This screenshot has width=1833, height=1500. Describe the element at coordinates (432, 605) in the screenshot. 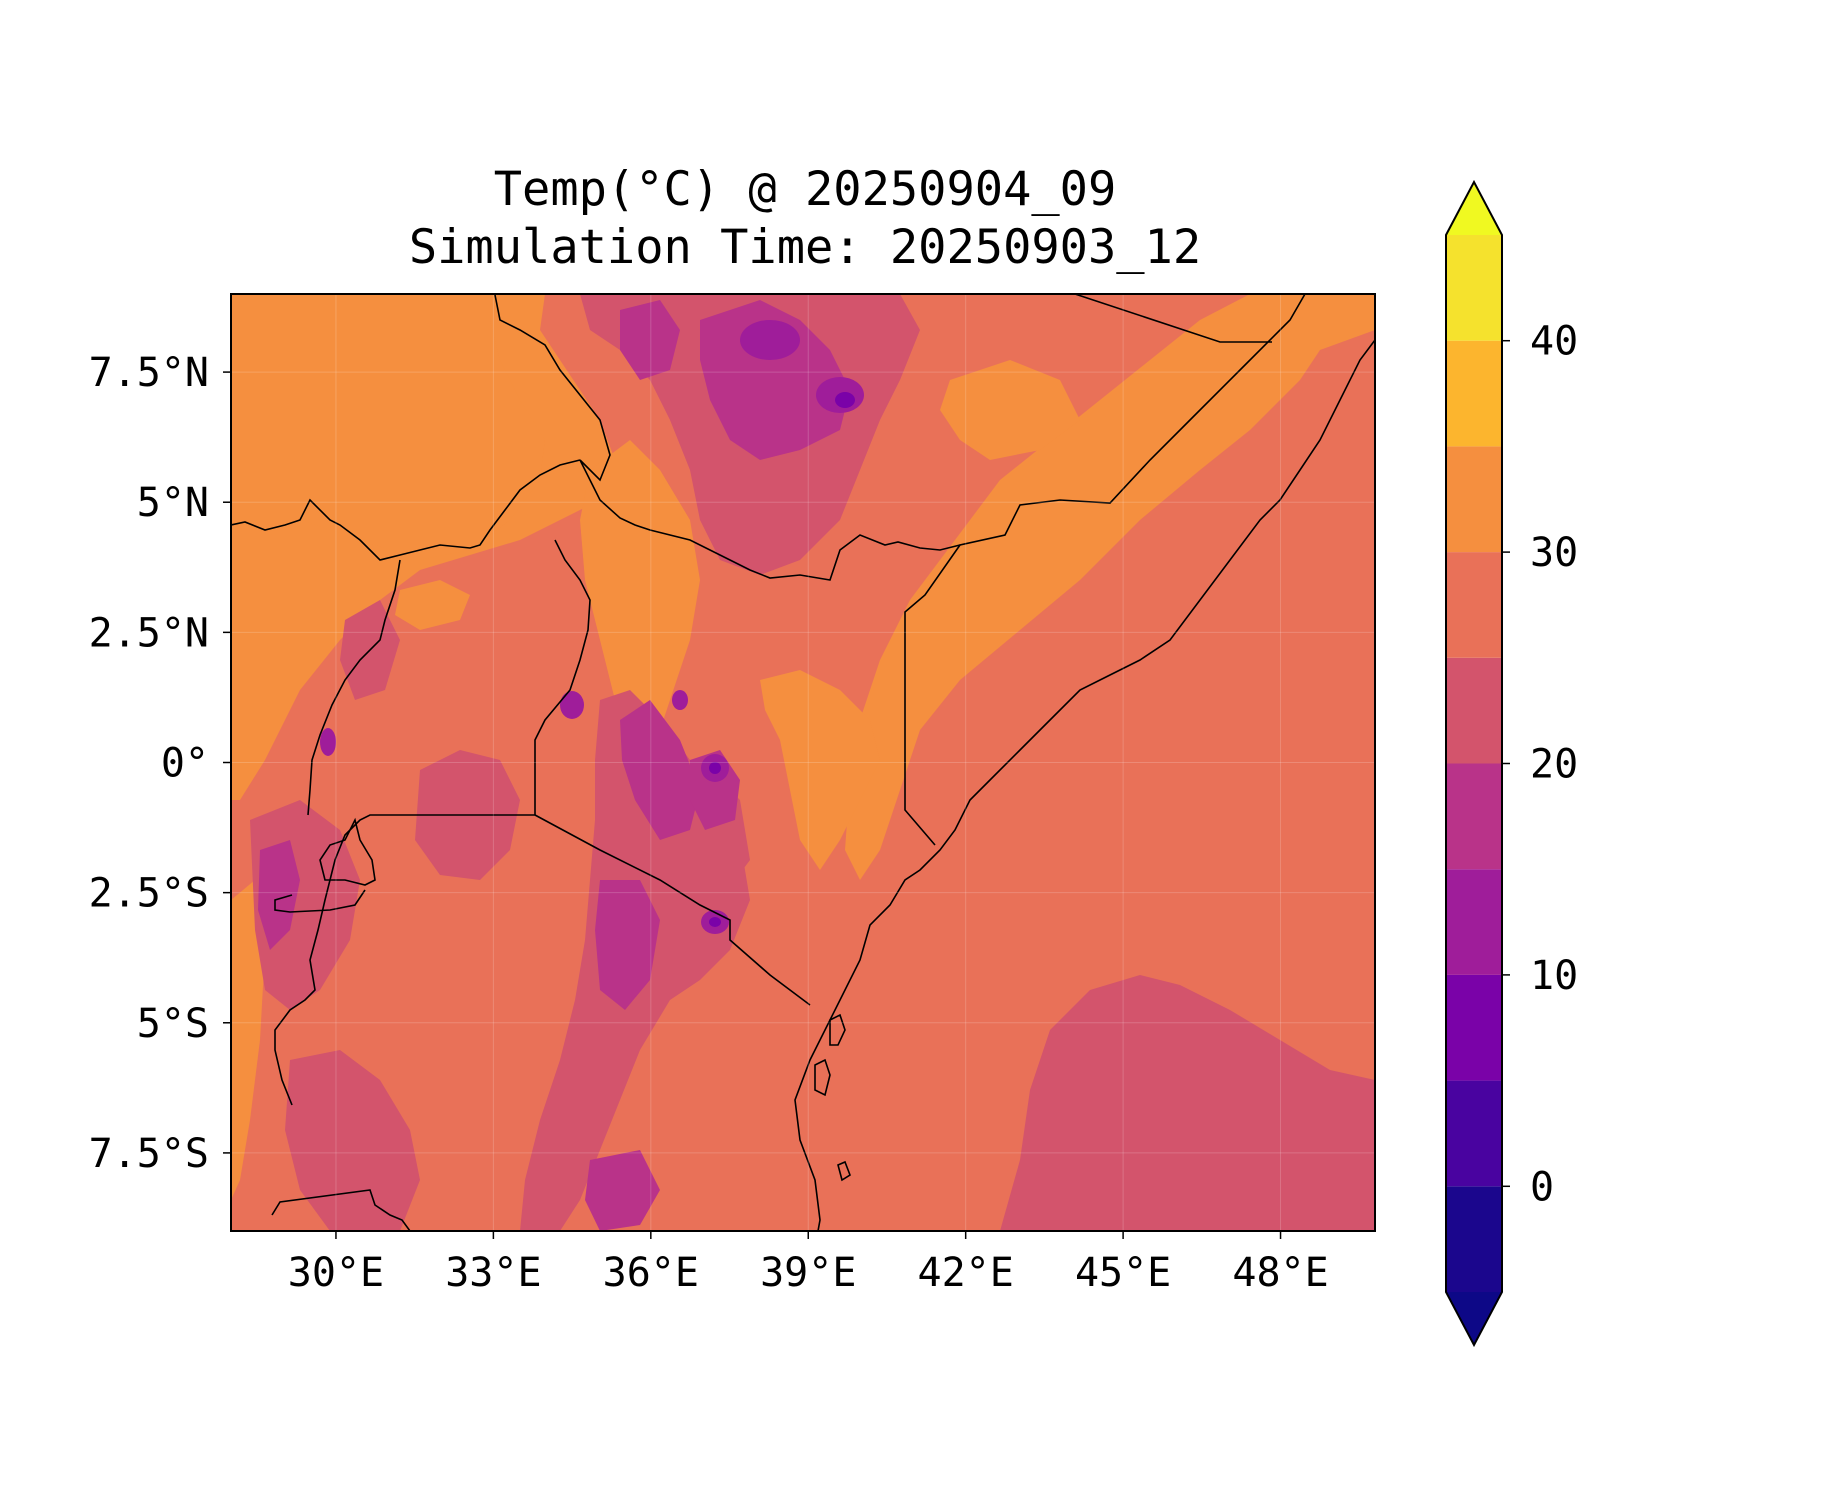

I see `uganda-warm-patch` at that location.